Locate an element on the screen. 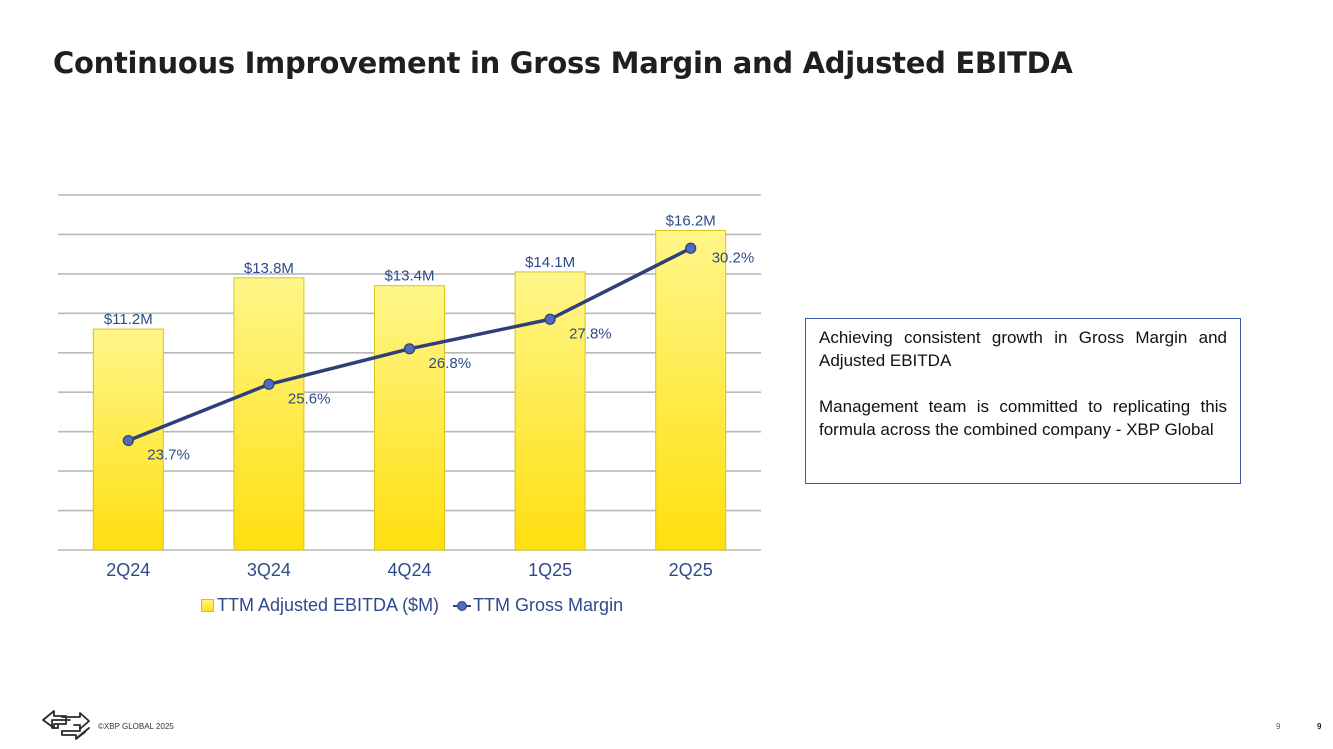 This screenshot has width=1333, height=749. x-tick-label: 4Q24 is located at coordinates (409, 570).